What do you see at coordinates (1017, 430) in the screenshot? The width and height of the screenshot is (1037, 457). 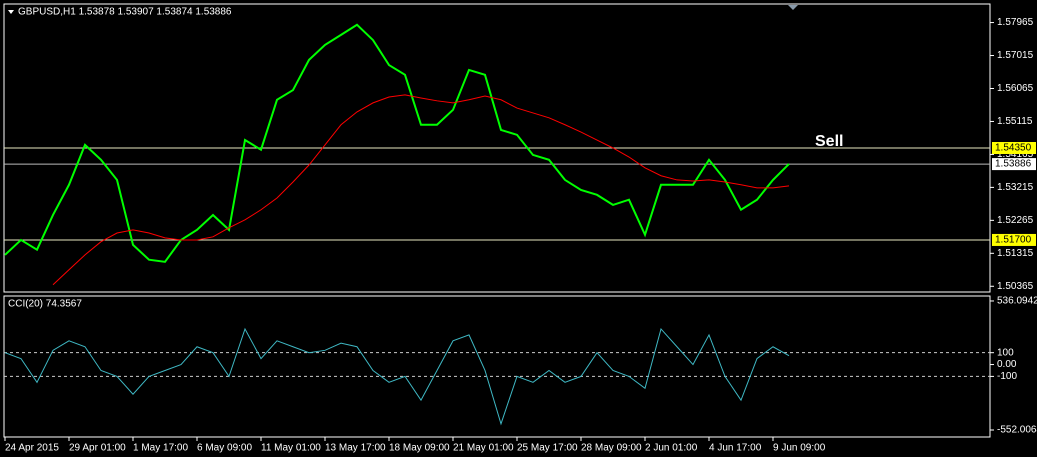 I see `y-tick-label: -552.0064` at bounding box center [1017, 430].